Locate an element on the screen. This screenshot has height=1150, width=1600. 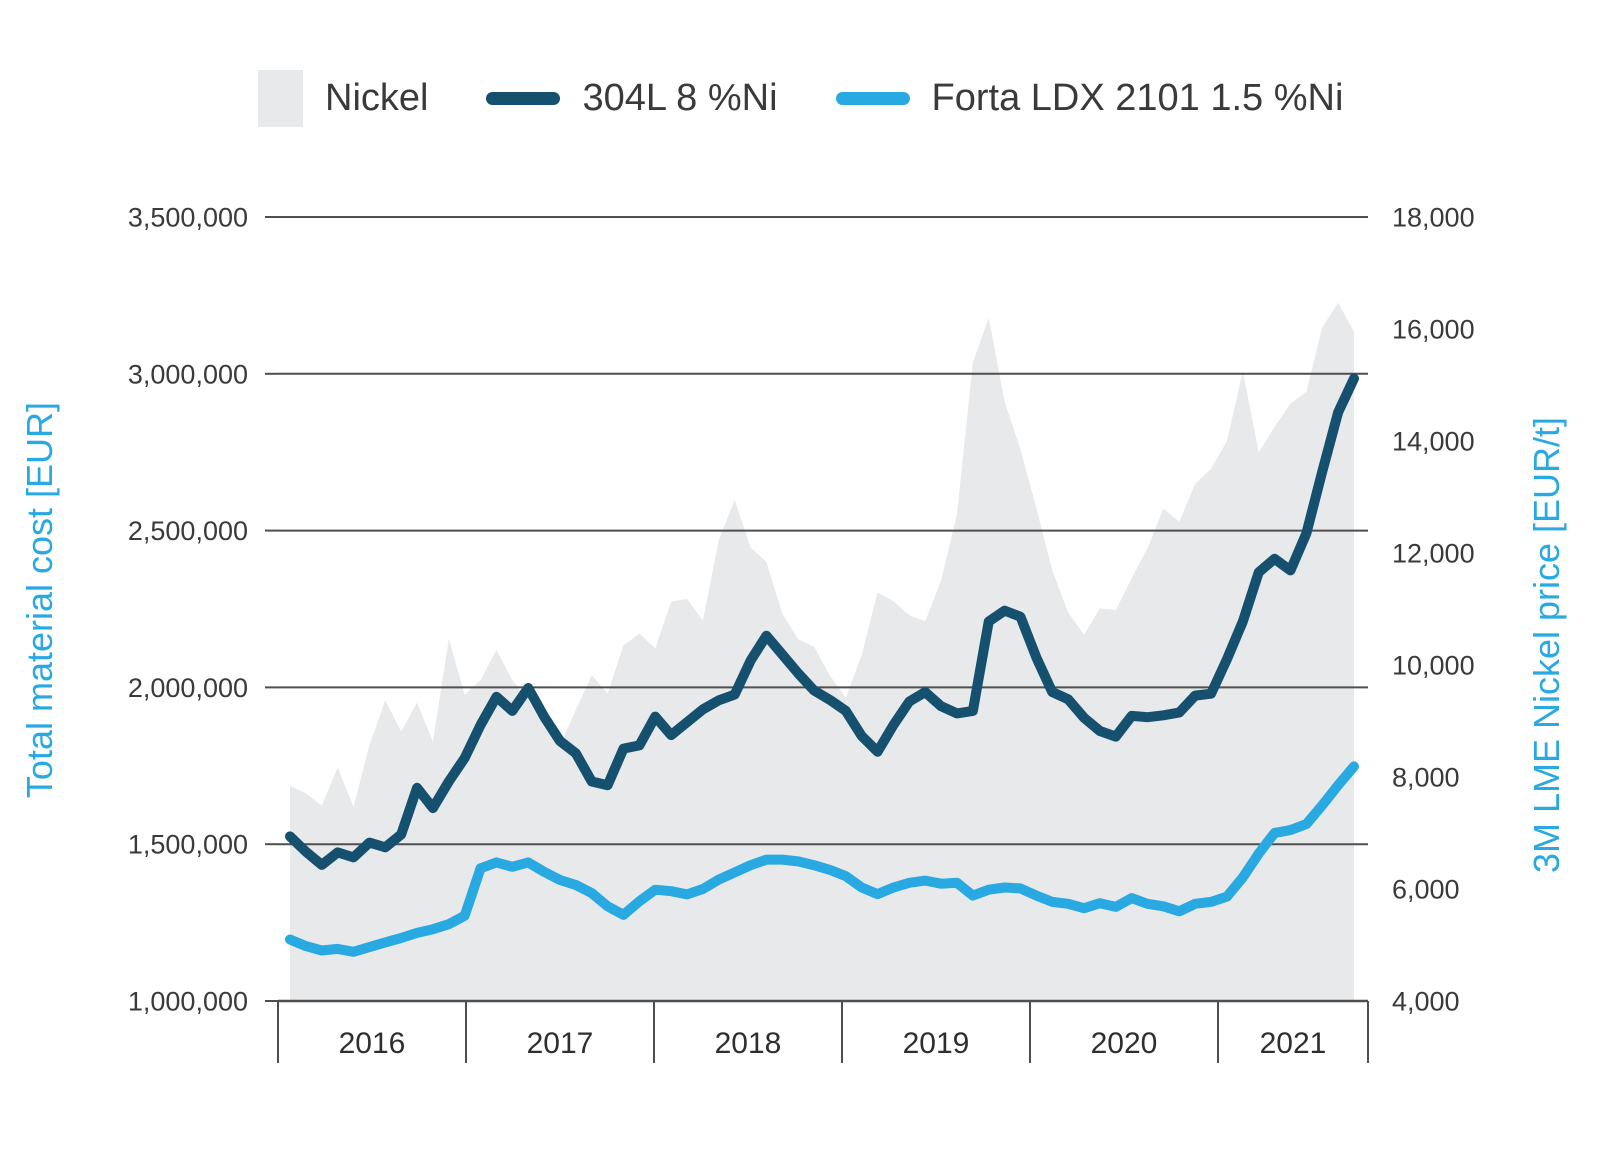
left-axis-tick-label: 2,500,000 is located at coordinates (188, 531).